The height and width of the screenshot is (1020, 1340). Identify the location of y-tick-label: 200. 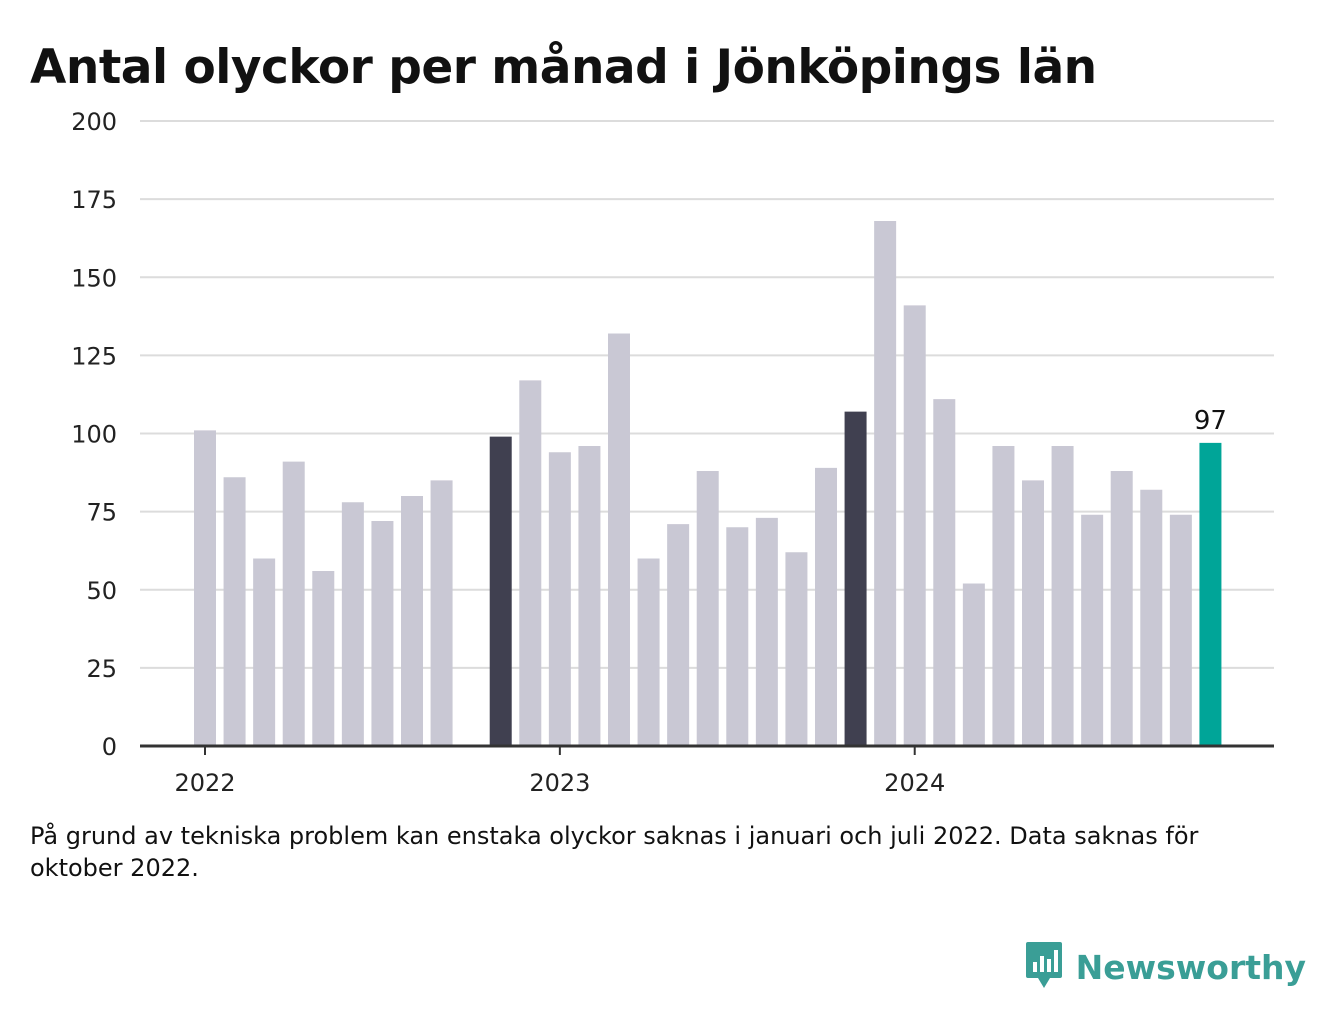
(94, 122).